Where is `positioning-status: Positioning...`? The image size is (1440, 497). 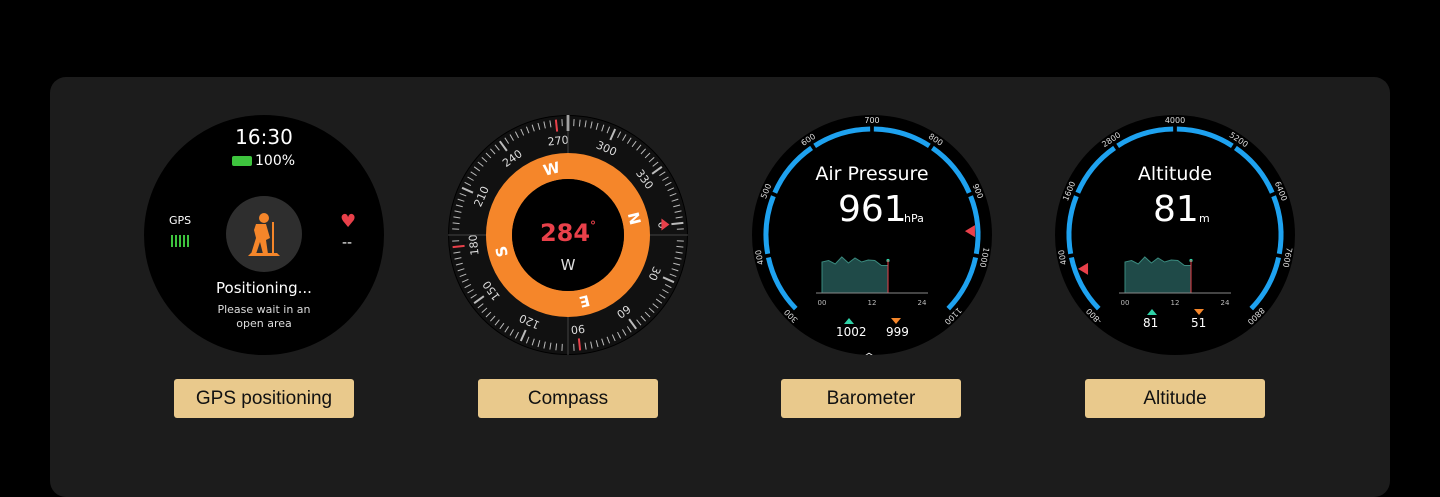
positioning-status: Positioning... is located at coordinates (264, 288).